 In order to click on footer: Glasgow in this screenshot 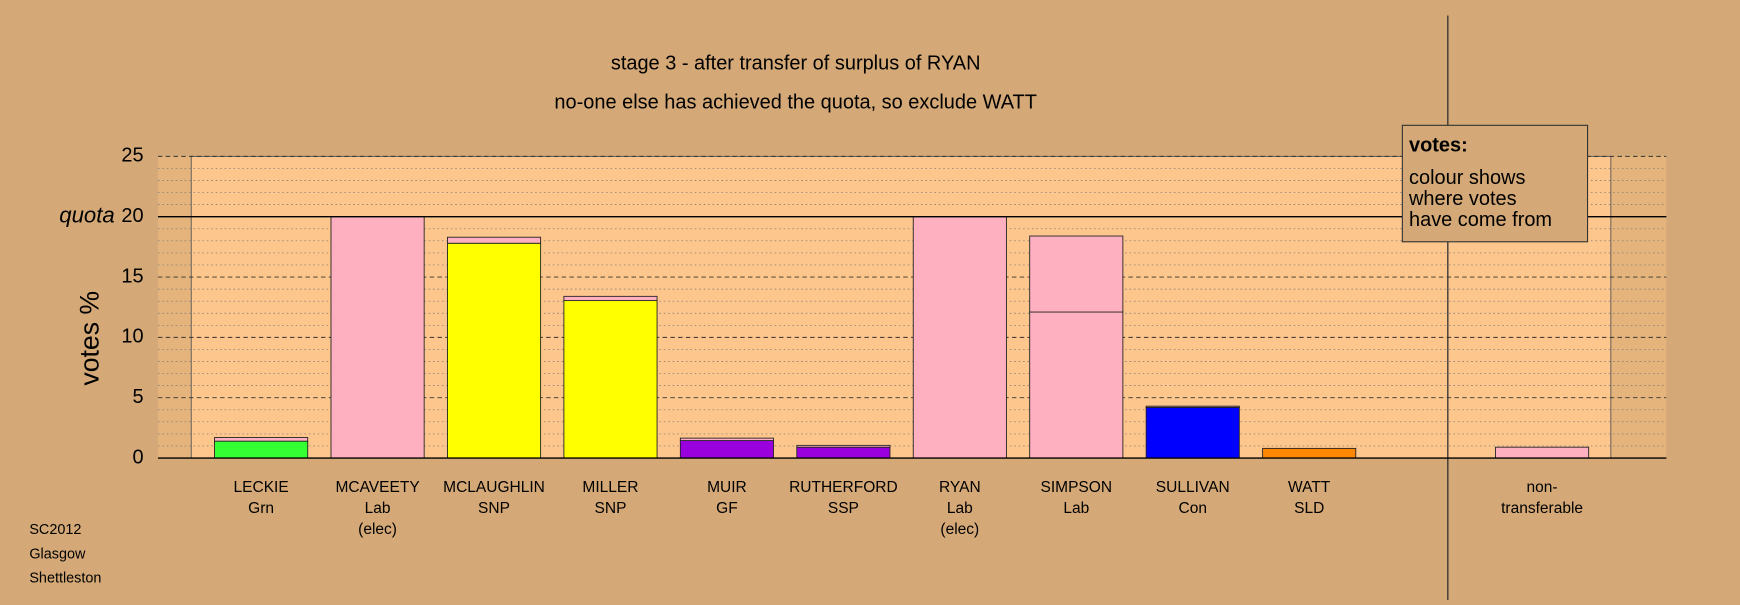, I will do `click(57, 554)`.